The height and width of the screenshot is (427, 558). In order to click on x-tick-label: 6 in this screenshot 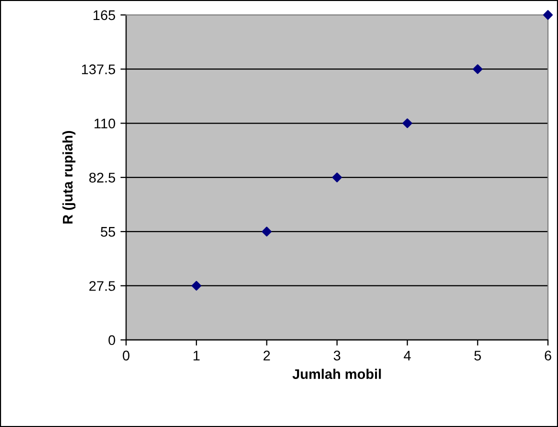, I will do `click(548, 355)`.